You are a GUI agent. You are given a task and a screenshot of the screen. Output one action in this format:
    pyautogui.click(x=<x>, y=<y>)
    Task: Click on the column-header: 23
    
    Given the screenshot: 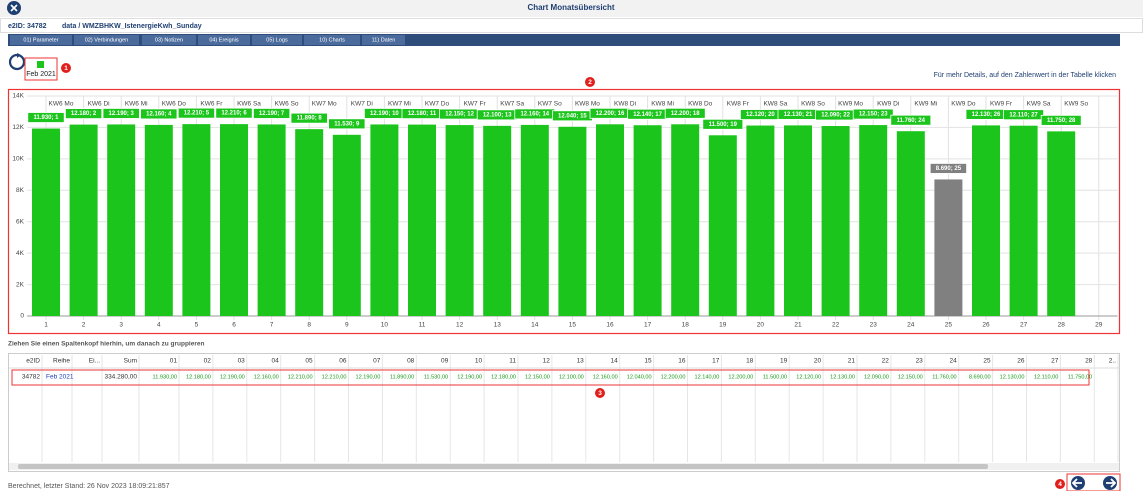 What is the action you would take?
    pyautogui.click(x=920, y=361)
    